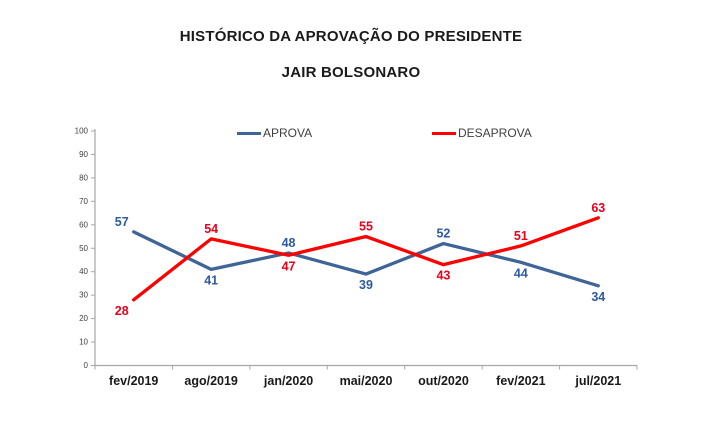  What do you see at coordinates (289, 266) in the screenshot?
I see `data-label-desaprova: 47` at bounding box center [289, 266].